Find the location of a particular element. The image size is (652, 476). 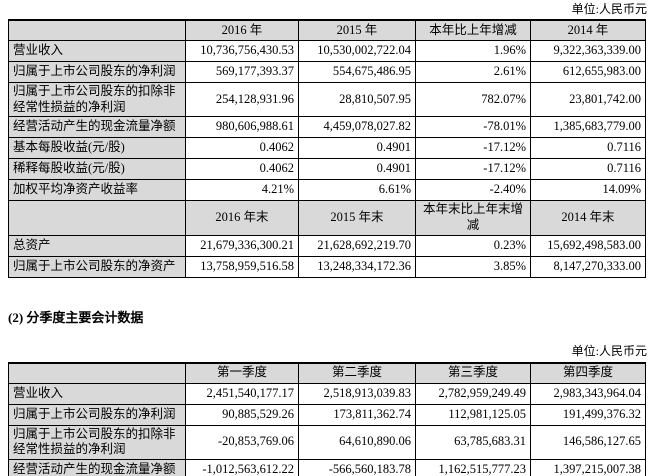

column-header: 第三季度 is located at coordinates (473, 373).